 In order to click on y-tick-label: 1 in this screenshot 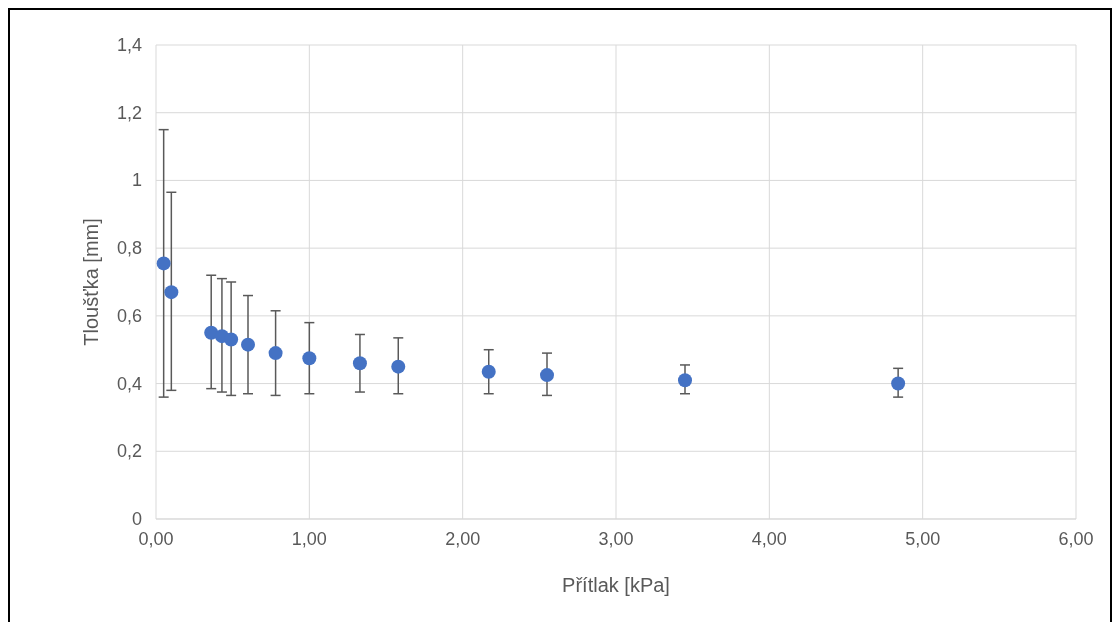, I will do `click(136, 180)`.